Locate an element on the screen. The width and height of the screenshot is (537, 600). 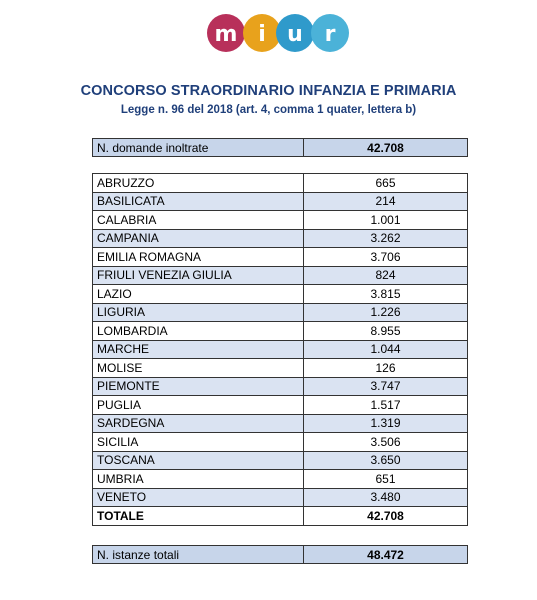
table-row: BASILICATA 214 is located at coordinates (280, 201).